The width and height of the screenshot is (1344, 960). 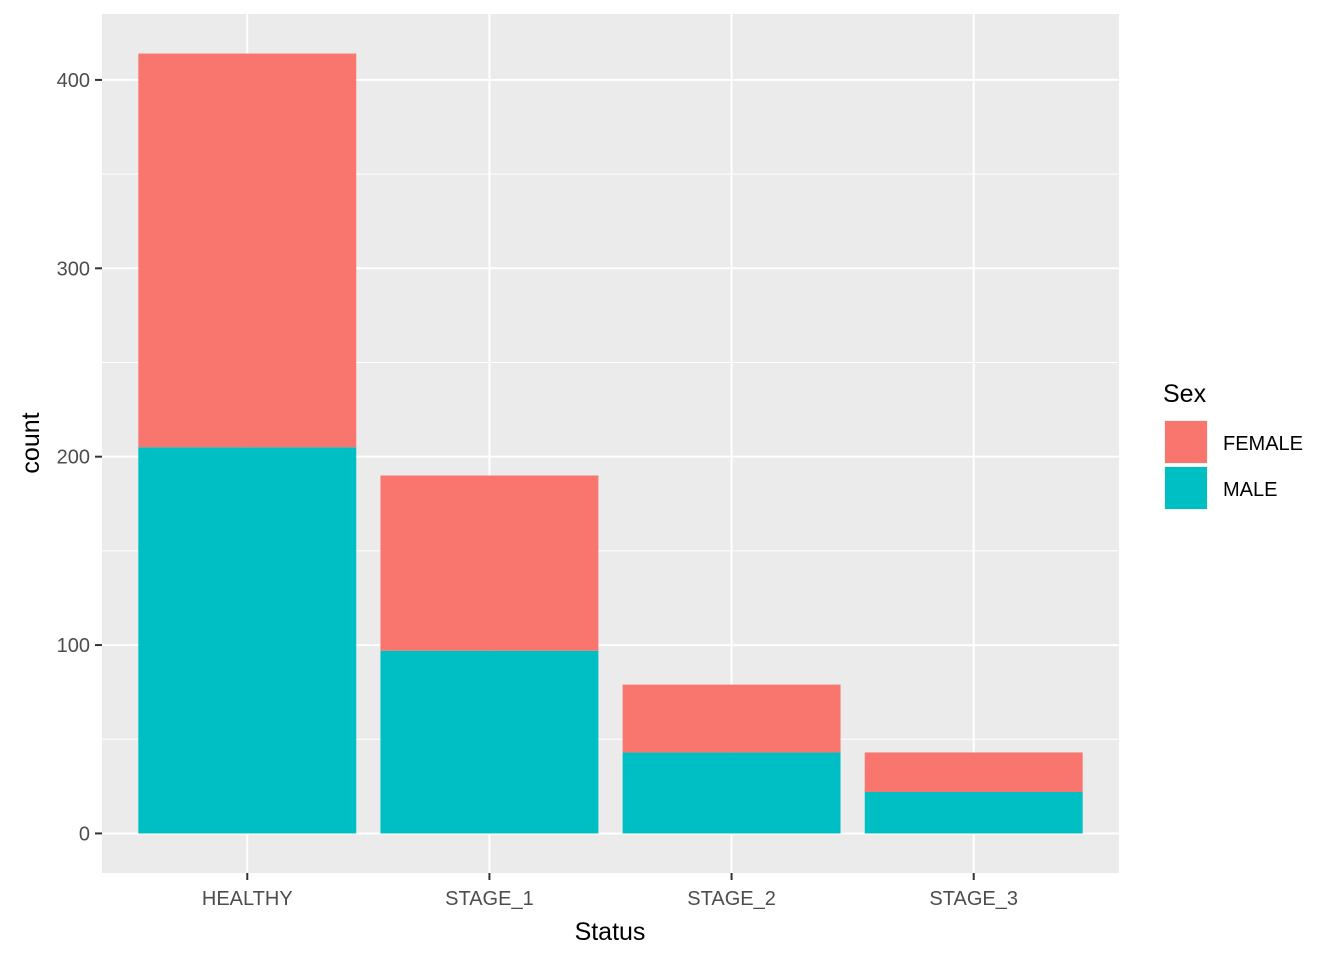 I want to click on x-axis-ticks: HEALTHY STAGE_1 STAGE_2 STAGE_3, so click(x=610, y=891).